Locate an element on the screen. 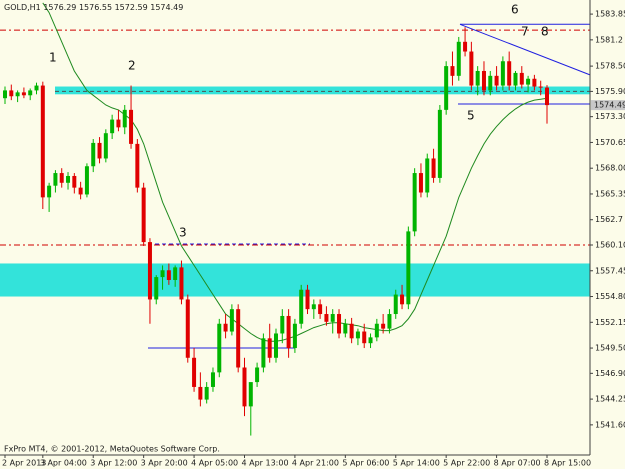 This screenshot has height=469, width=625. chart-title: GOLD,H1 1576.29 1576.55 1572.59 1574.49 is located at coordinates (93, 7).